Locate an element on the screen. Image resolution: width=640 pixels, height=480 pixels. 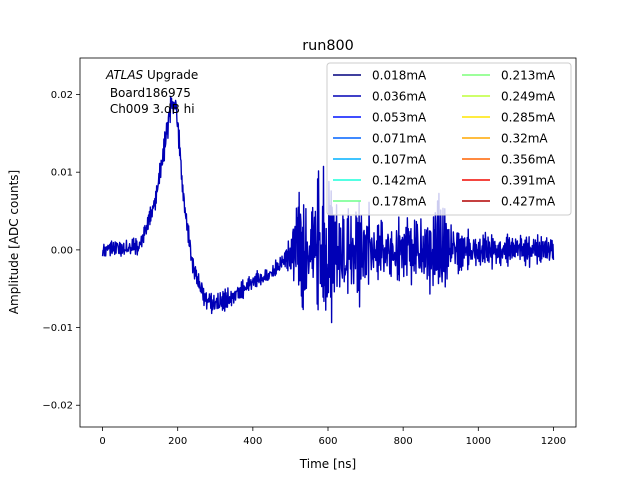
legend-label: 0.036mA is located at coordinates (399, 97).